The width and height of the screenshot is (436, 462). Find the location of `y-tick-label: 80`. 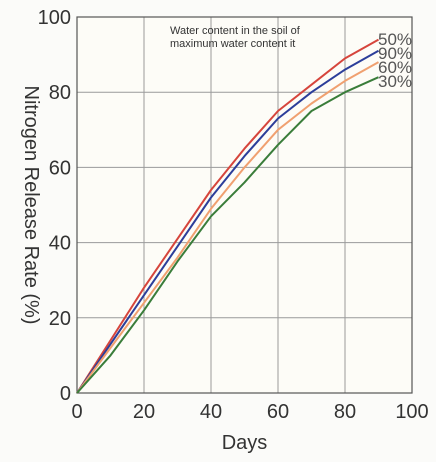

y-tick-label: 80 is located at coordinates (60, 93).